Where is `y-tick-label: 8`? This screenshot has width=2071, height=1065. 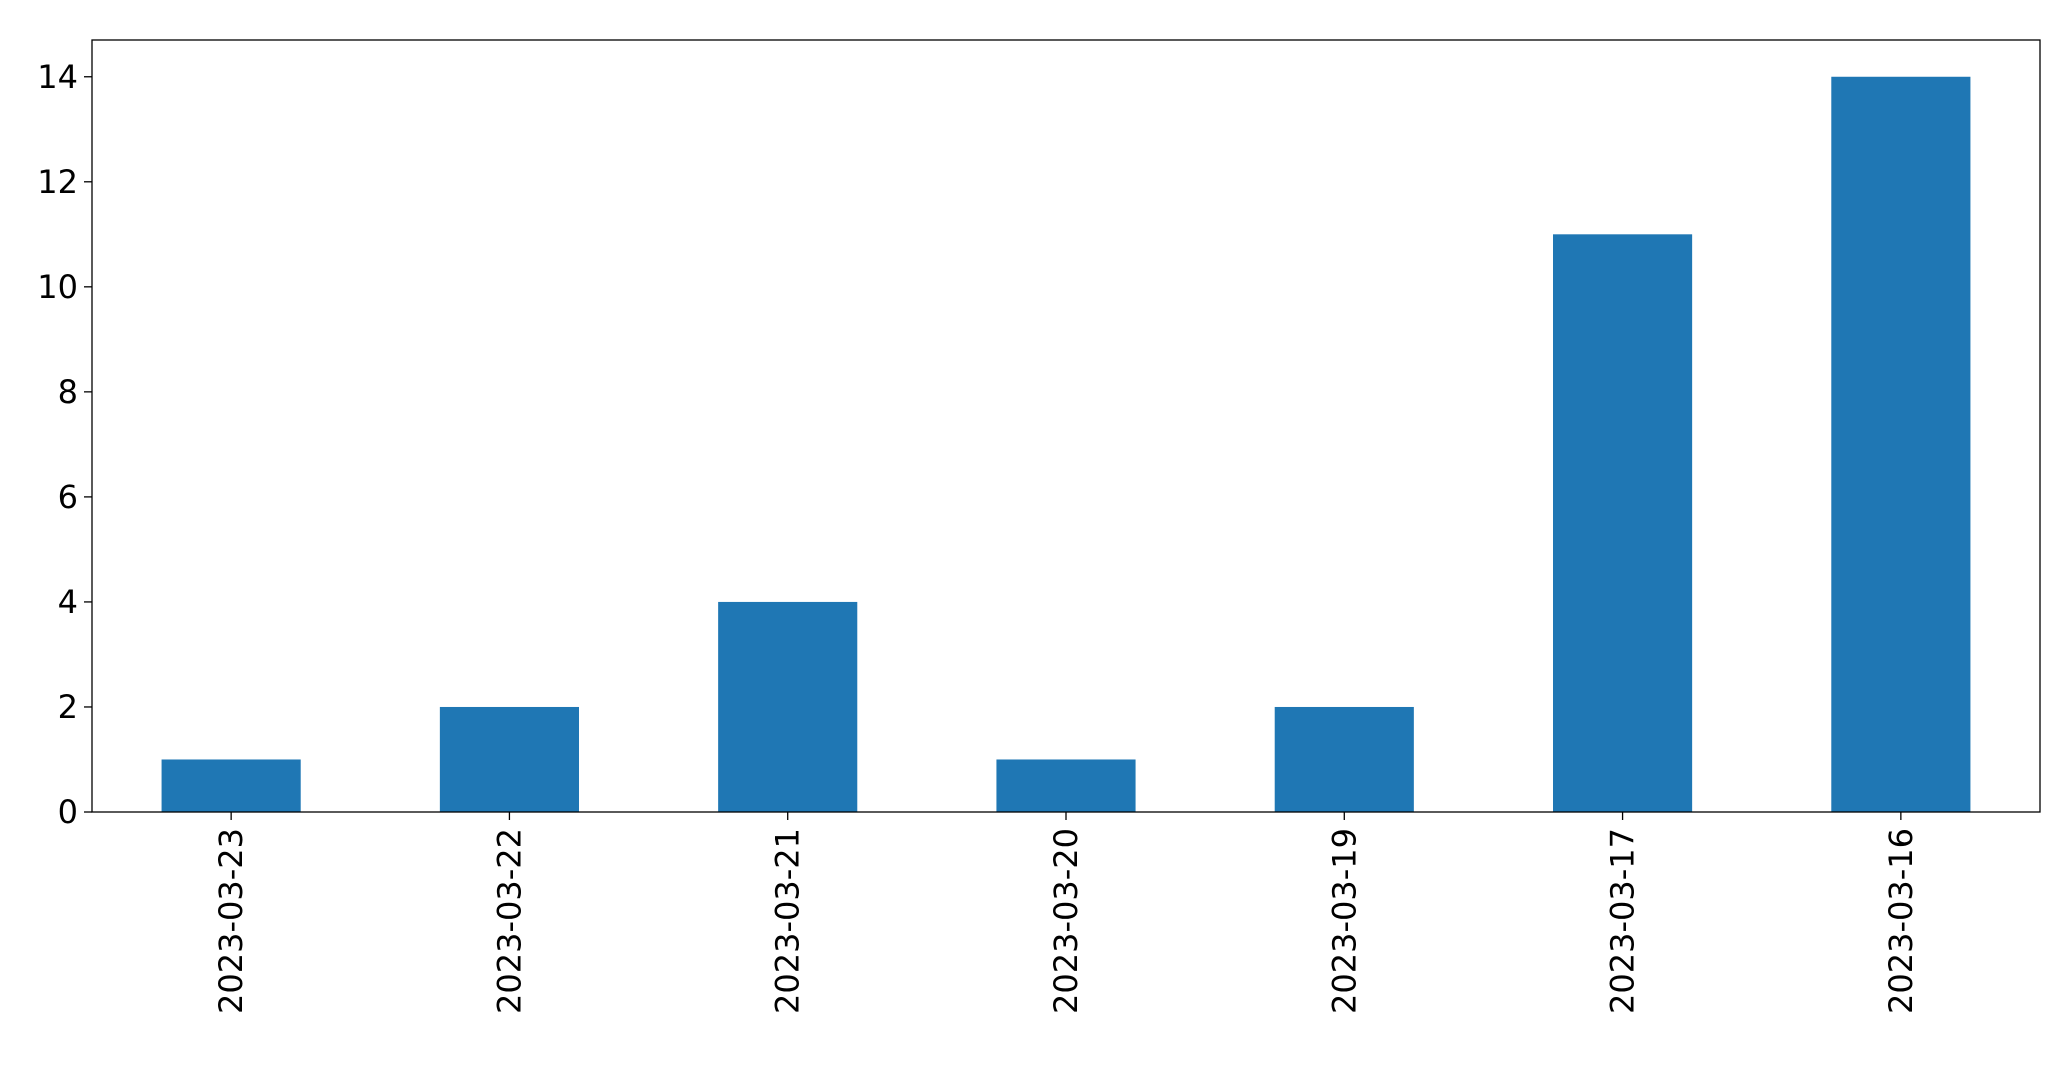
y-tick-label: 8 is located at coordinates (68, 392).